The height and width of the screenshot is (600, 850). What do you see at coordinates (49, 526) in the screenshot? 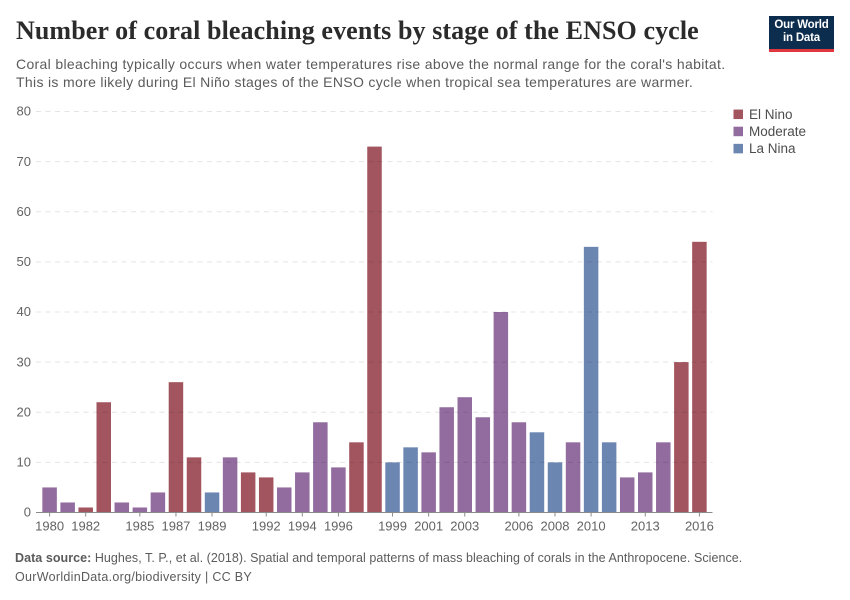
I see `svg-text: 1980` at bounding box center [49, 526].